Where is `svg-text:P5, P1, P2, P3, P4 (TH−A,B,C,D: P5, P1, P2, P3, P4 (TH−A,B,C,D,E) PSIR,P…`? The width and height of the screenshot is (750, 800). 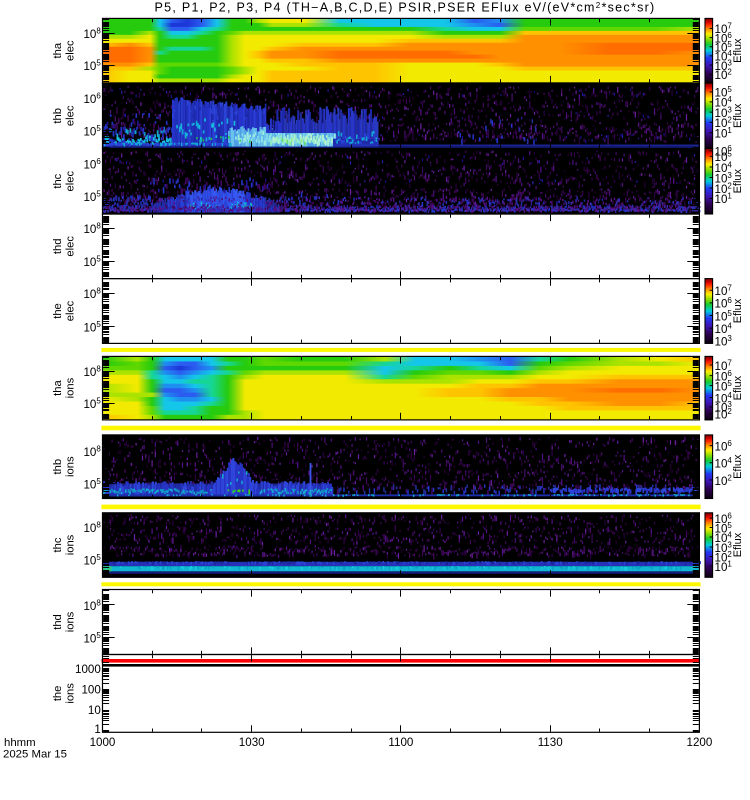
svg-text:P5, P1, P2, P3, P4 (TH−A,B,C,D: P5, P1, P2, P3, P4 (TH−A,B,C,D,E) PSIR,P… is located at coordinates (404, 8).